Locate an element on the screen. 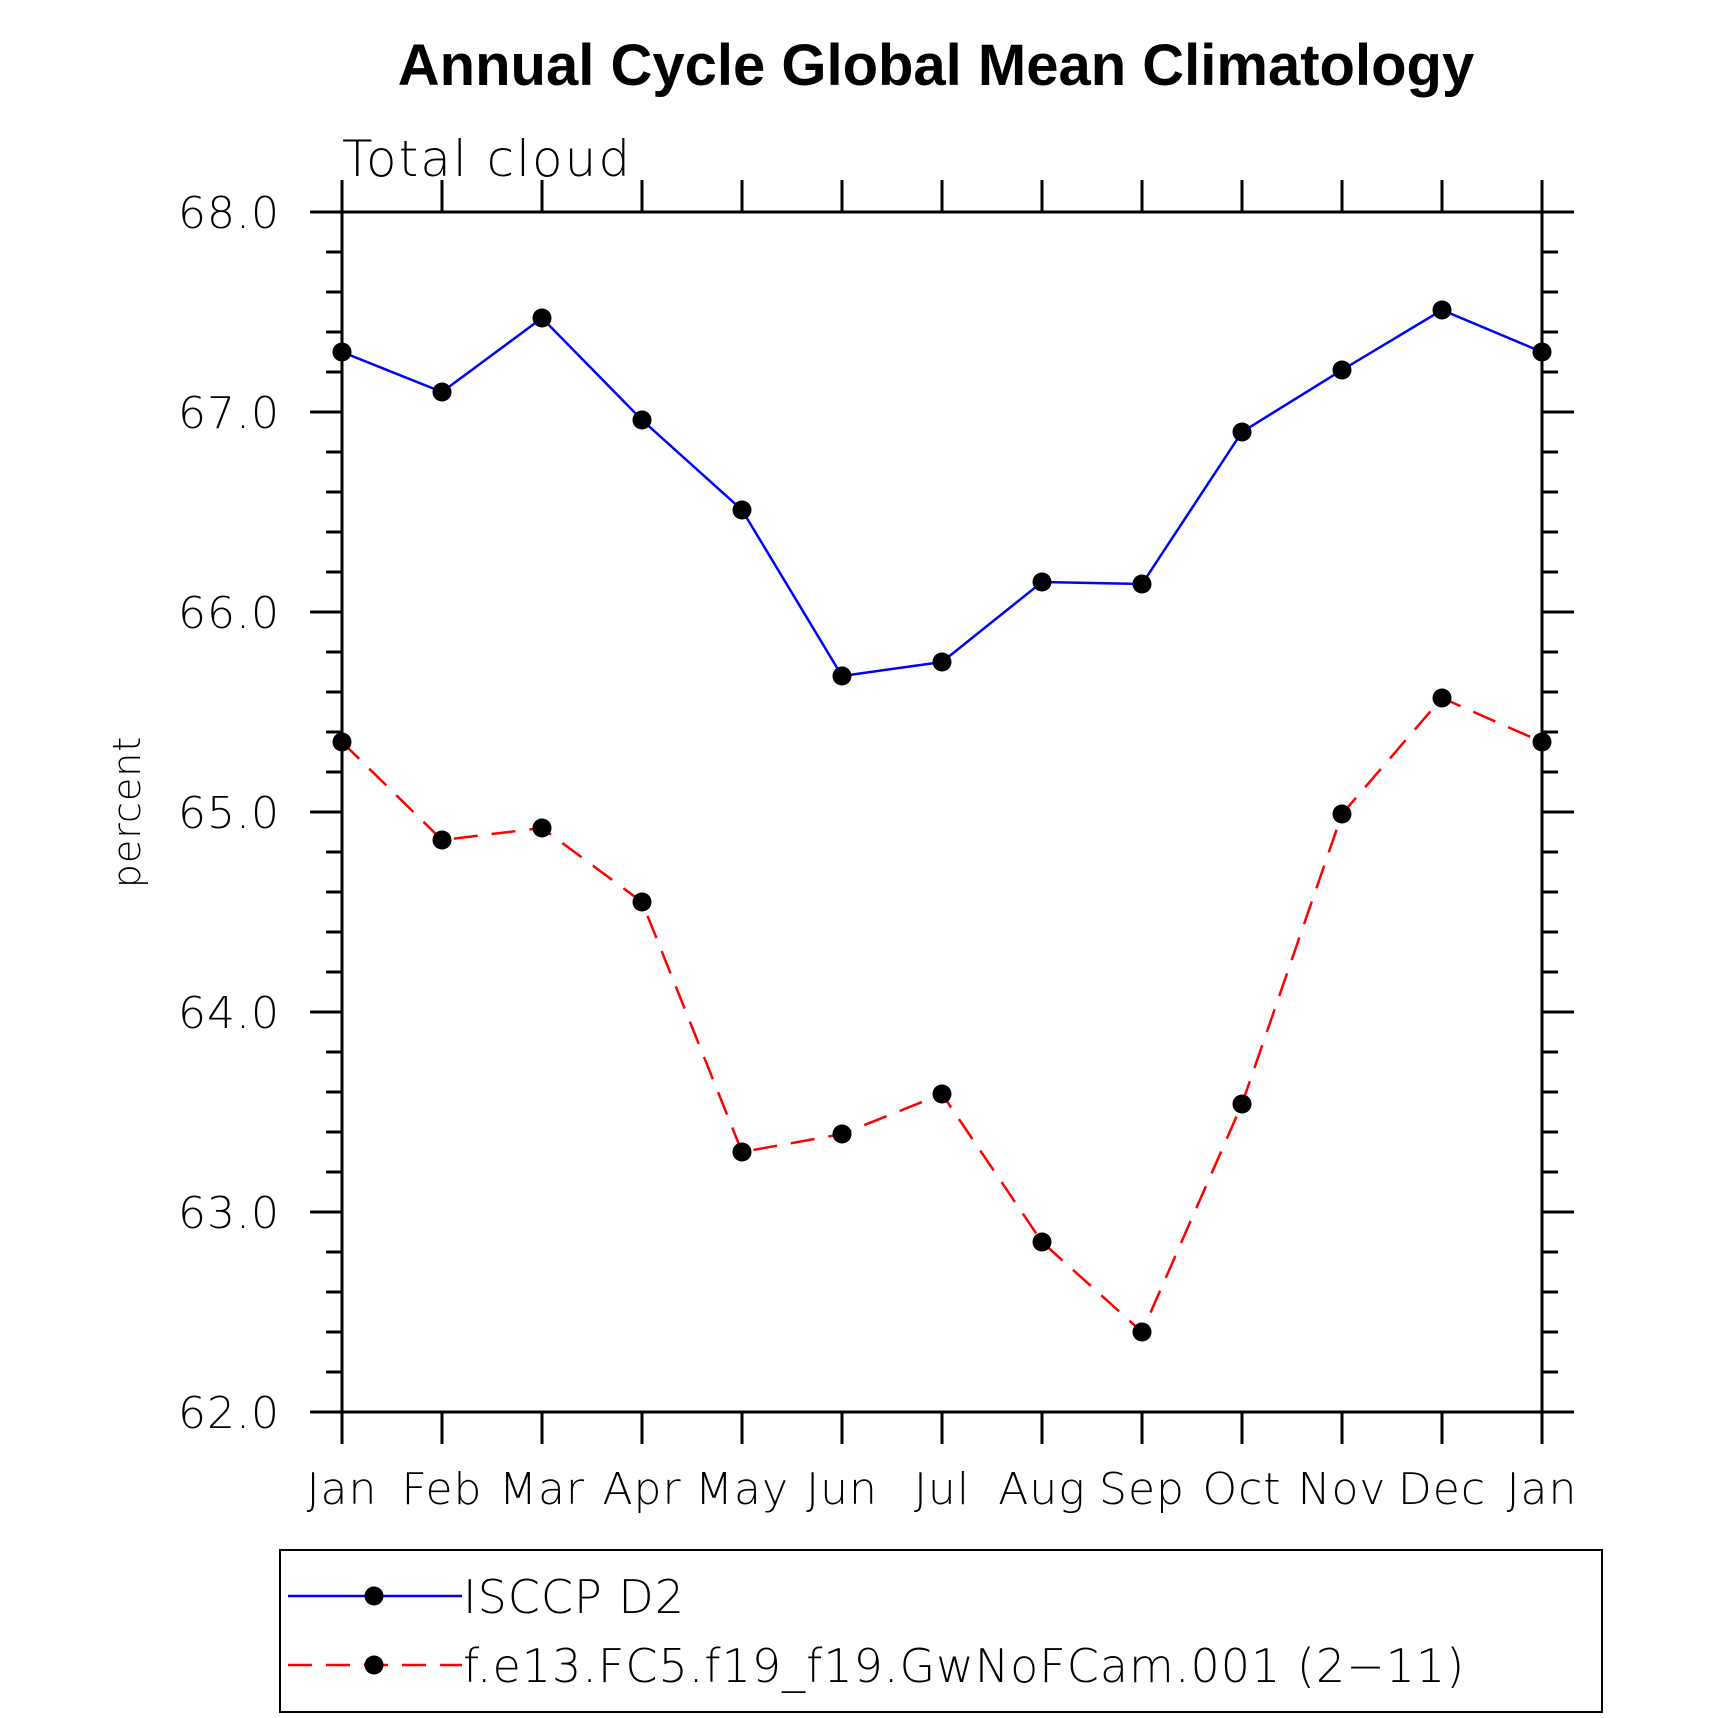  legend-box is located at coordinates (941, 1631).